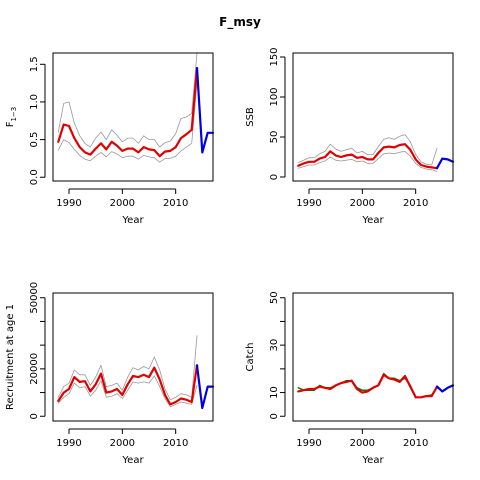 The height and width of the screenshot is (480, 480). Describe the element at coordinates (274, 56) in the screenshot. I see `y-tick-label: 150` at that location.